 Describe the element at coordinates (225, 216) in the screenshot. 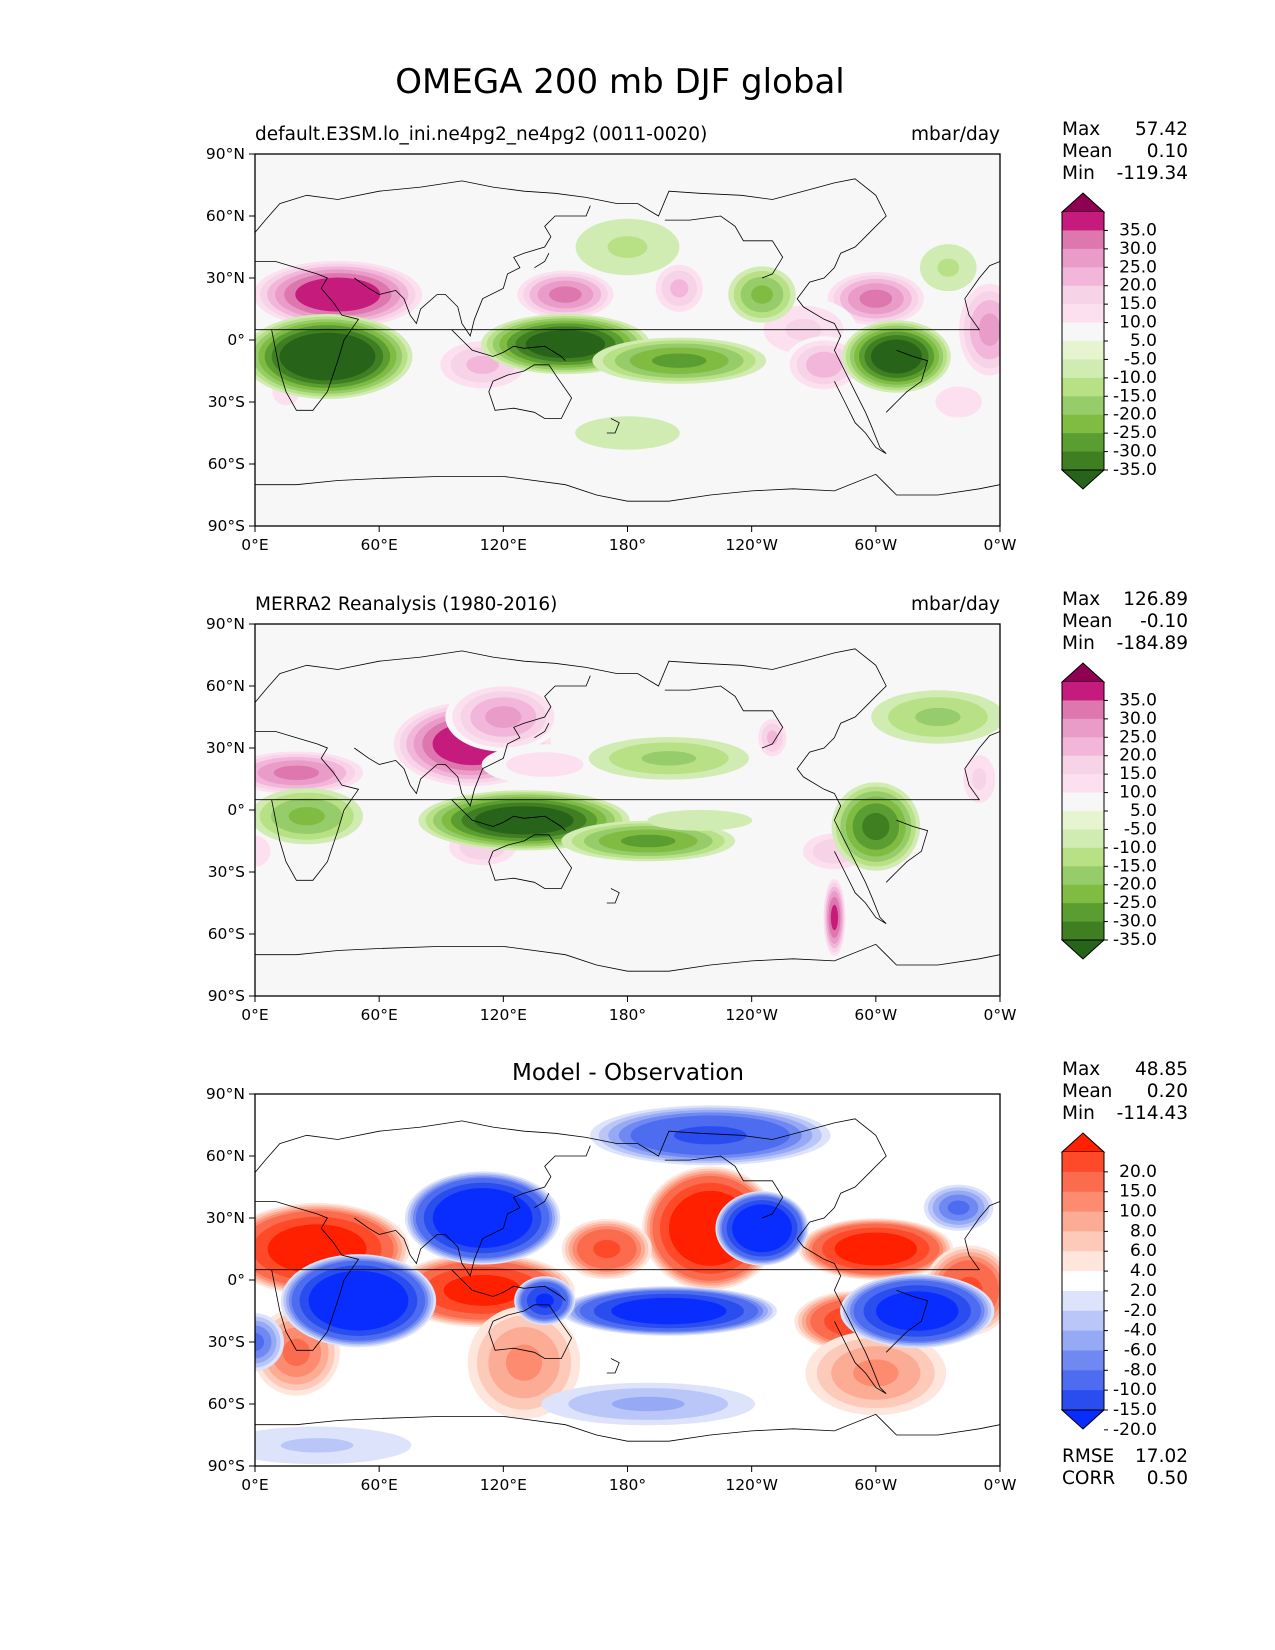

I see `y-tick-label: 60°N` at that location.